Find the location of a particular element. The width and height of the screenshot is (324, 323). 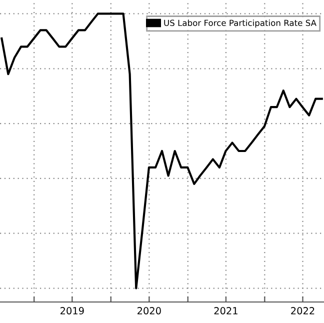

x-tick-label: 2022 is located at coordinates (302, 310).